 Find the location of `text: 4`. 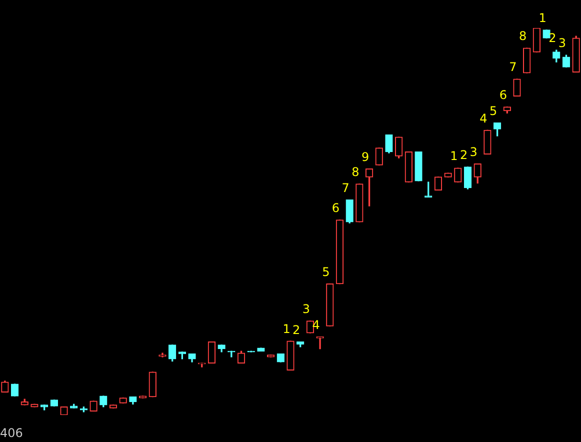

text: 4 is located at coordinates (484, 118).